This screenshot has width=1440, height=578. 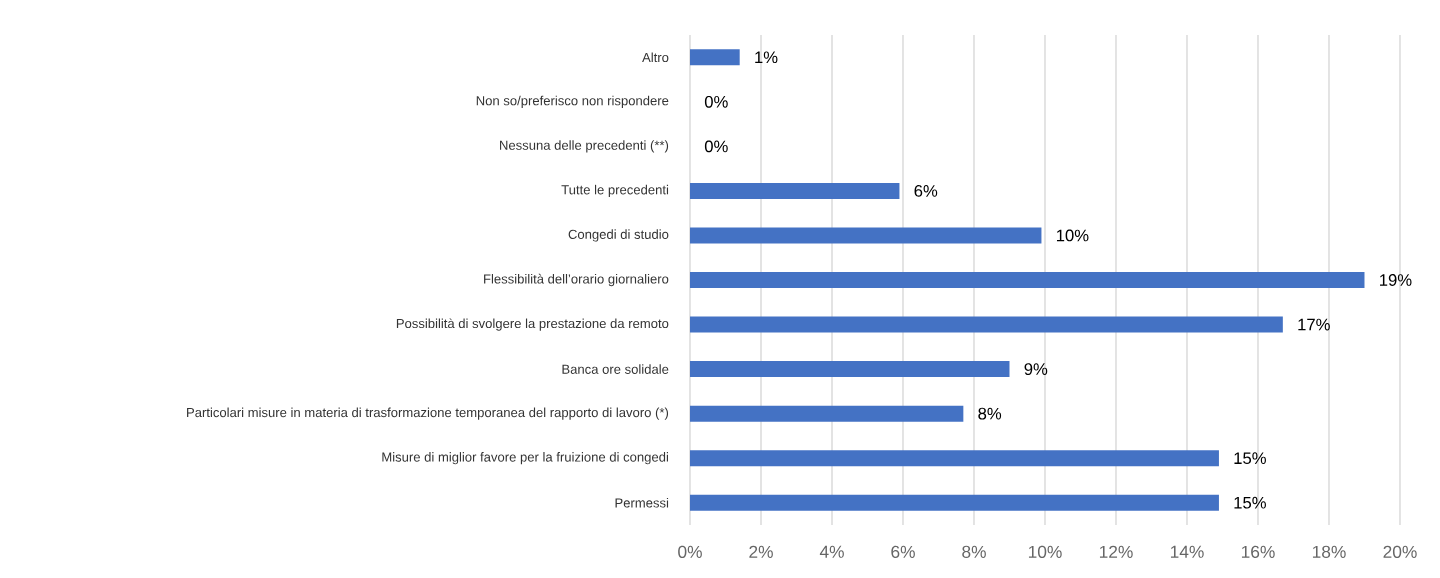 What do you see at coordinates (1045, 551) in the screenshot?
I see `x-tick-label: 10%` at bounding box center [1045, 551].